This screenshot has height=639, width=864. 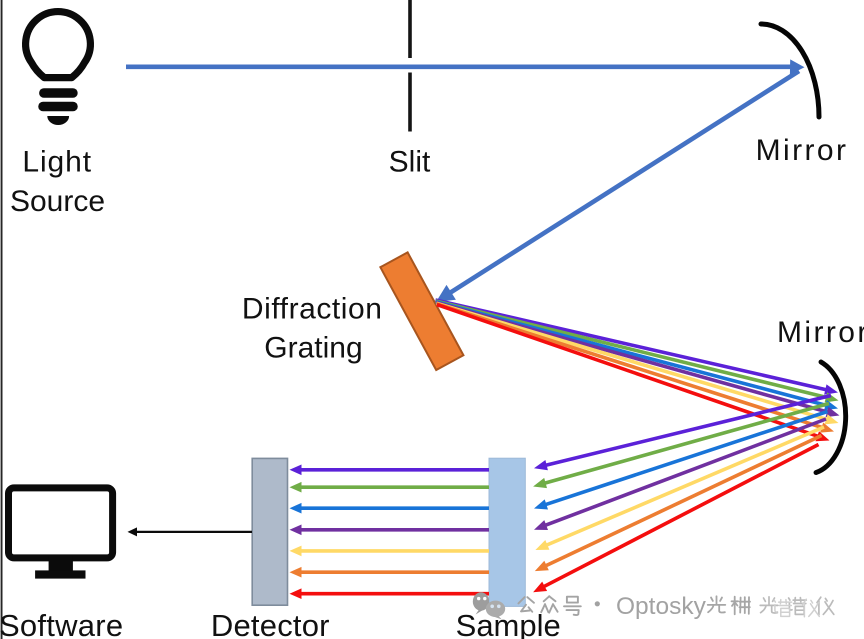 I want to click on svg-text: Detector, so click(x=270, y=623).